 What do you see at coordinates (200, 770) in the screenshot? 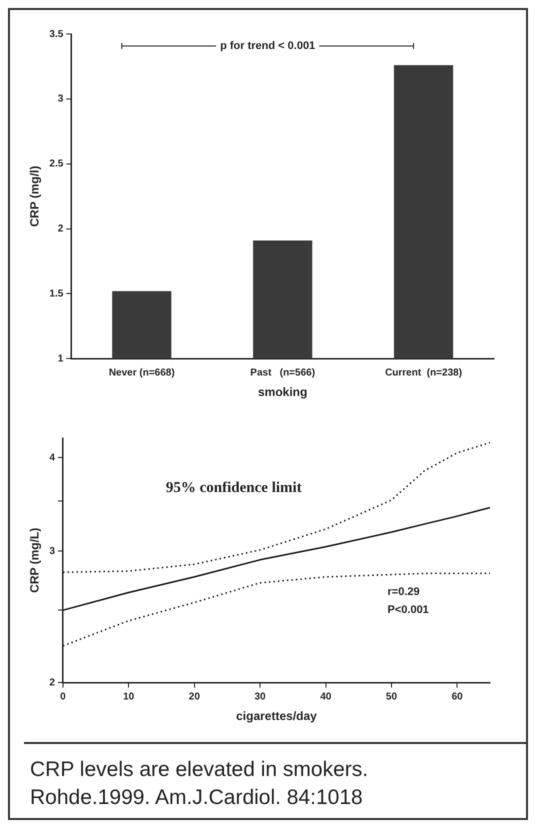
I see `text: CRP levels are elevated in smokers.` at bounding box center [200, 770].